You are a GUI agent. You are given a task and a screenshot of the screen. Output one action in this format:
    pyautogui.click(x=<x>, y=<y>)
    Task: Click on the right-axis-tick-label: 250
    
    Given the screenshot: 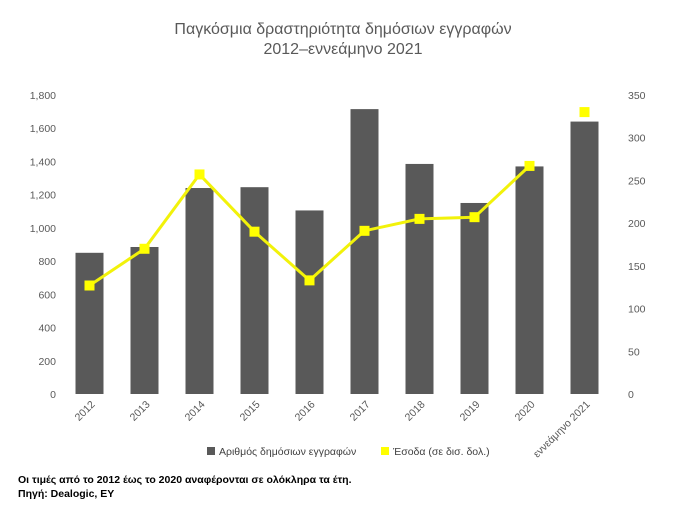 What is the action you would take?
    pyautogui.click(x=637, y=181)
    